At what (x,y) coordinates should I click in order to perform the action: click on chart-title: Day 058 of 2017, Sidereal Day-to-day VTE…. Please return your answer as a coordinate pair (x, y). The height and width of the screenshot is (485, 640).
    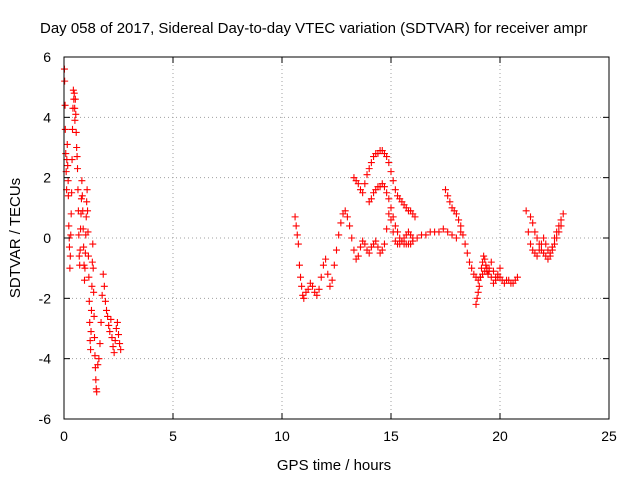
    Looking at the image, I should click on (313, 28).